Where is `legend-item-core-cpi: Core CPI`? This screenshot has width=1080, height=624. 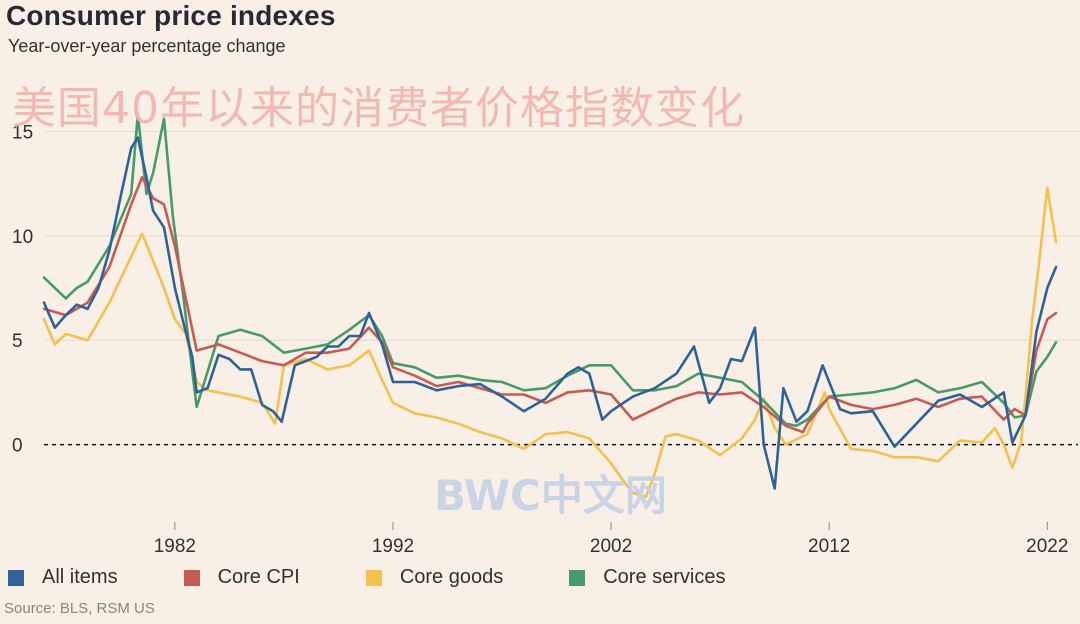
legend-item-core-cpi: Core CPI is located at coordinates (241, 577).